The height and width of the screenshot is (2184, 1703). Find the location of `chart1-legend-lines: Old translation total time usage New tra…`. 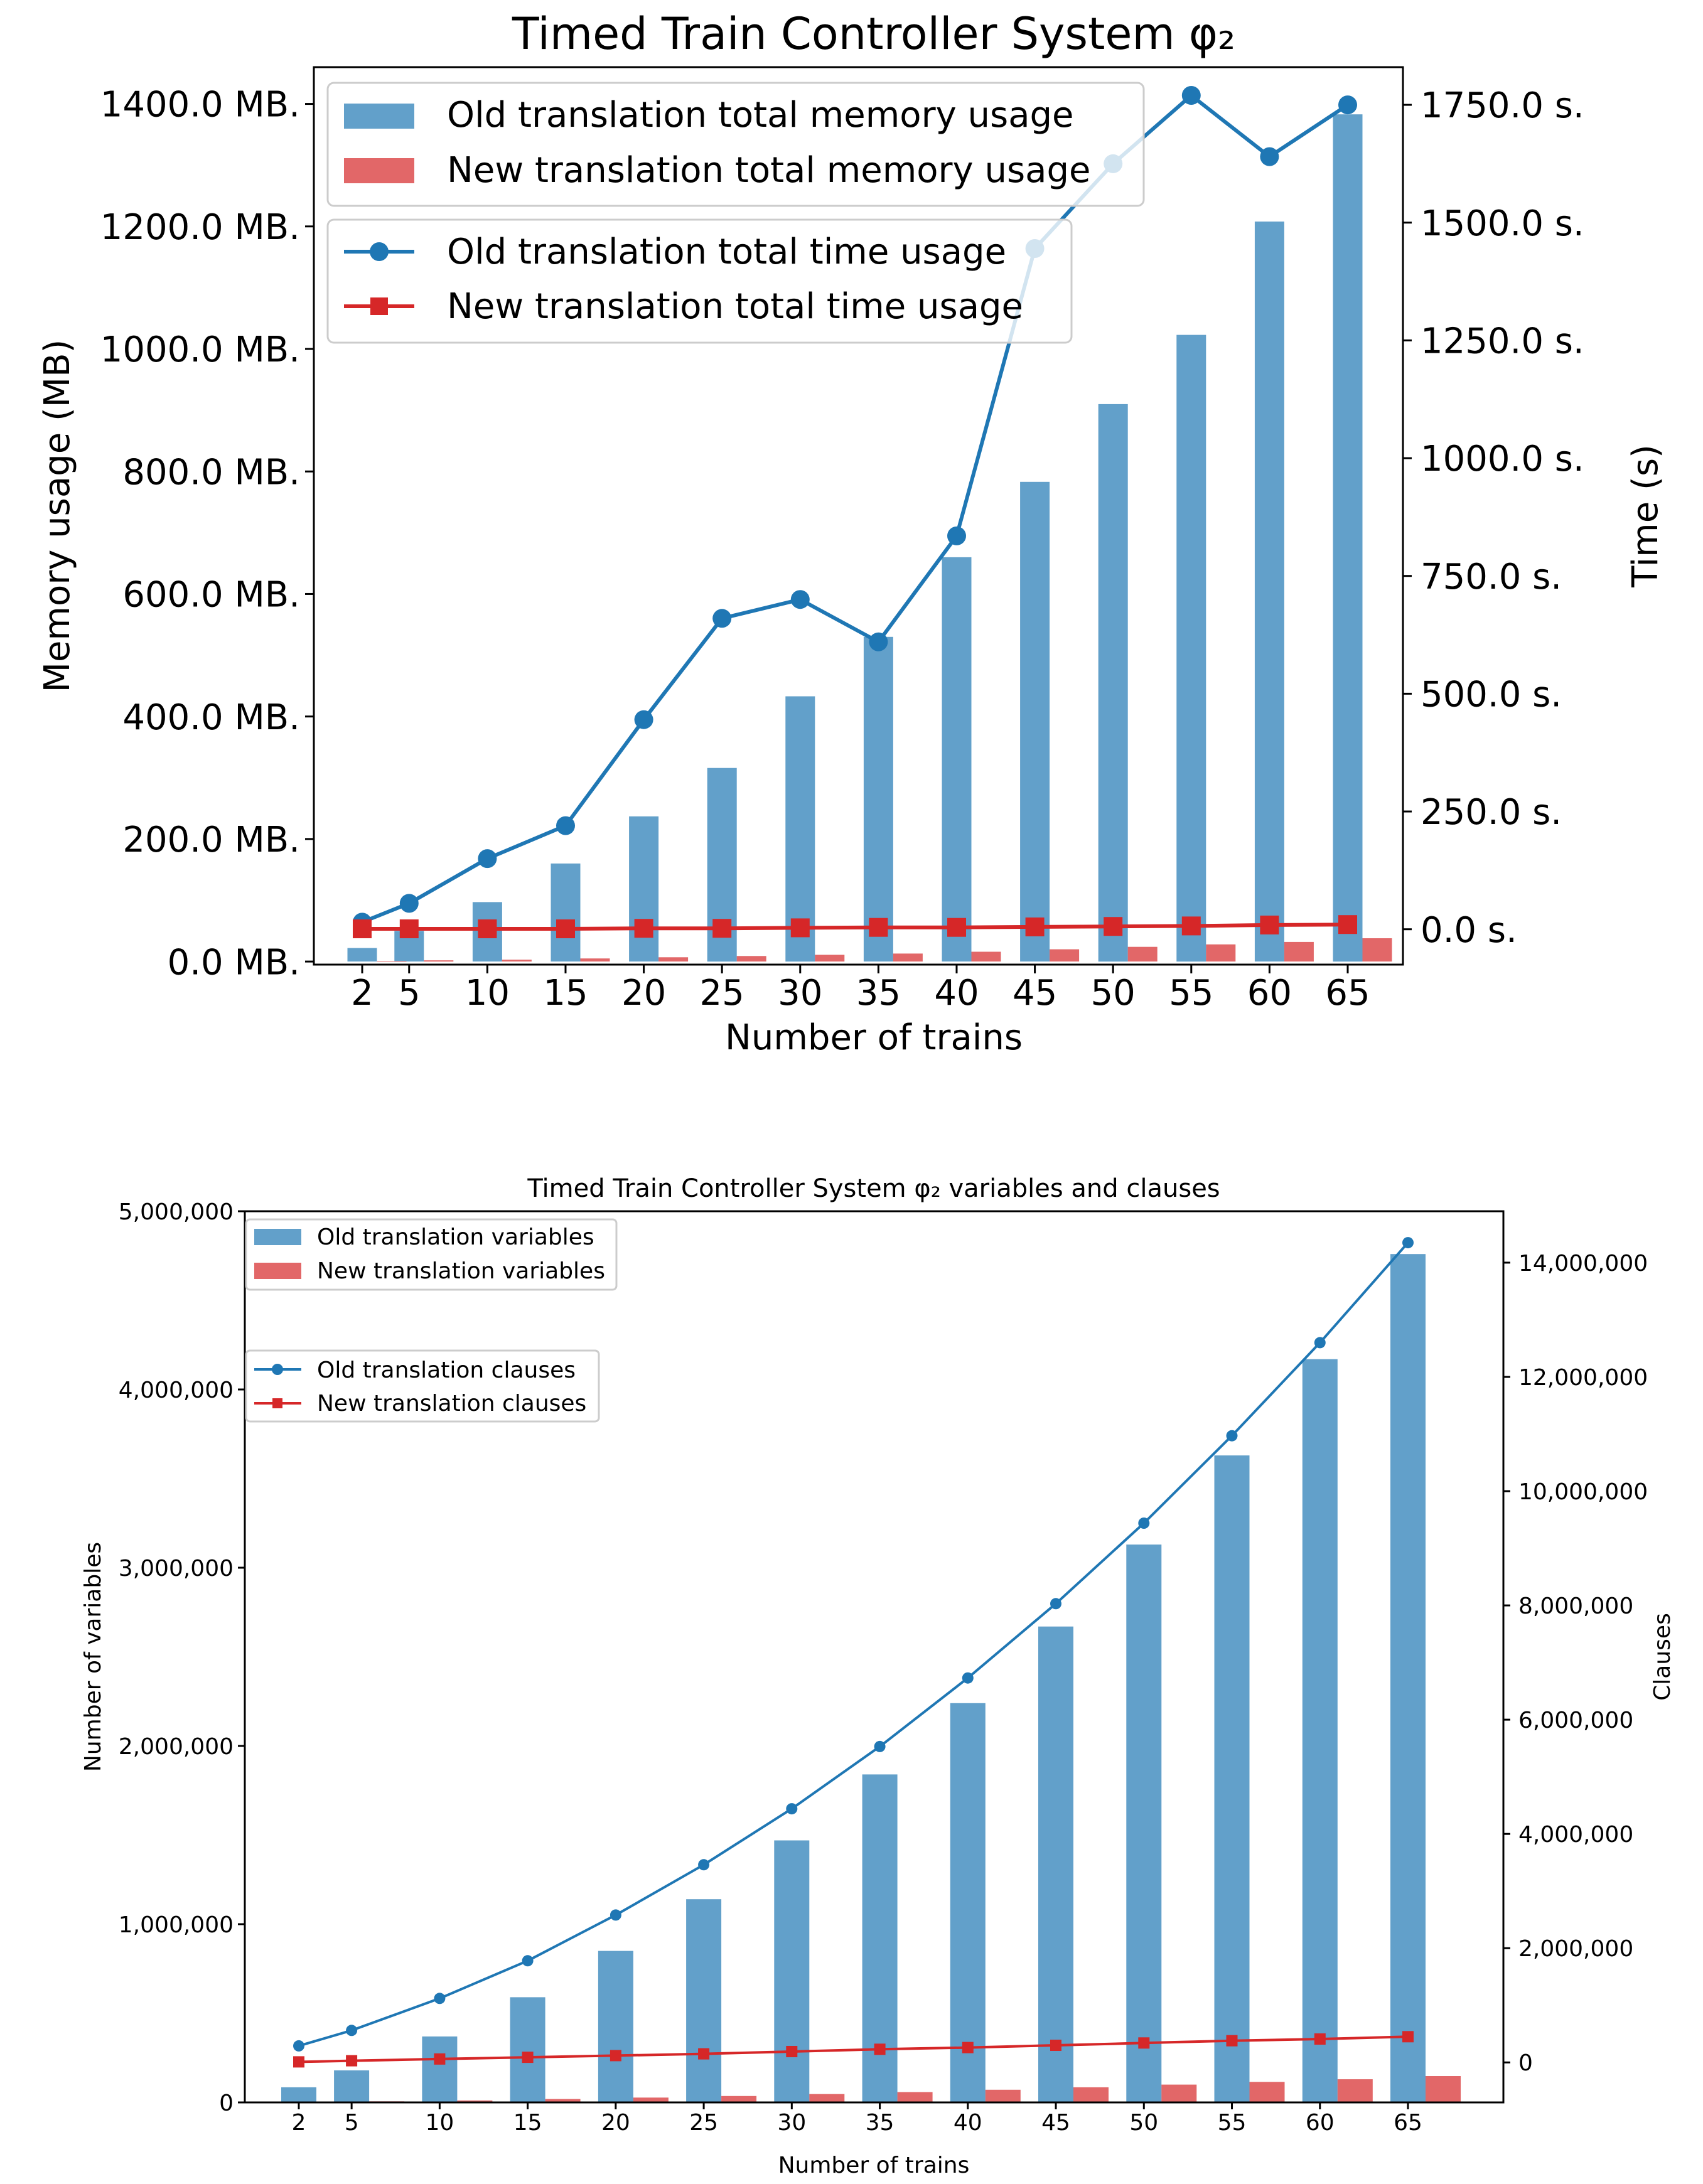

chart1-legend-lines: Old translation total time usage New tra… is located at coordinates (699, 281).